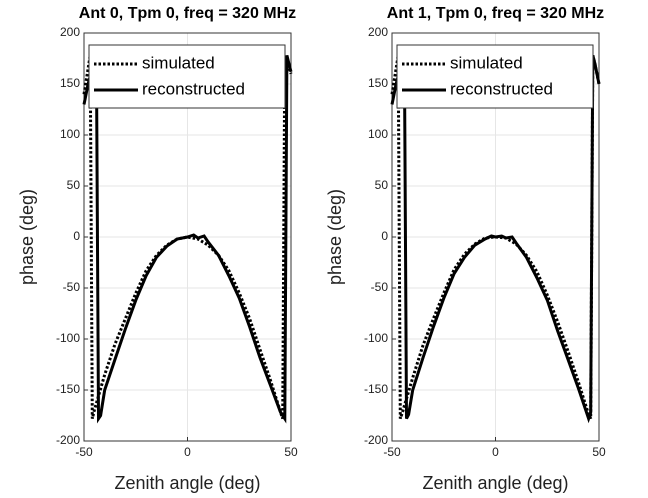  Describe the element at coordinates (187, 13) in the screenshot. I see `chart-title: Ant 0, Tpm 0, freq = 320 MHz` at that location.